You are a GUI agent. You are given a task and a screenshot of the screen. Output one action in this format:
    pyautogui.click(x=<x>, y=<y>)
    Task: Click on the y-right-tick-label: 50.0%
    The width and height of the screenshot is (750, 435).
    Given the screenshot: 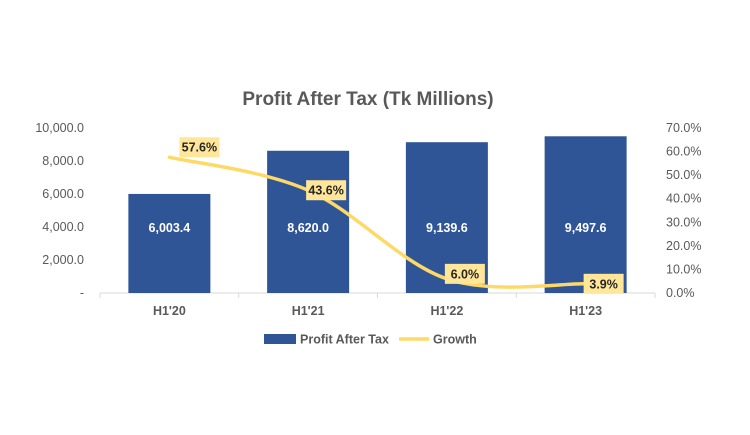 What is the action you would take?
    pyautogui.click(x=683, y=175)
    